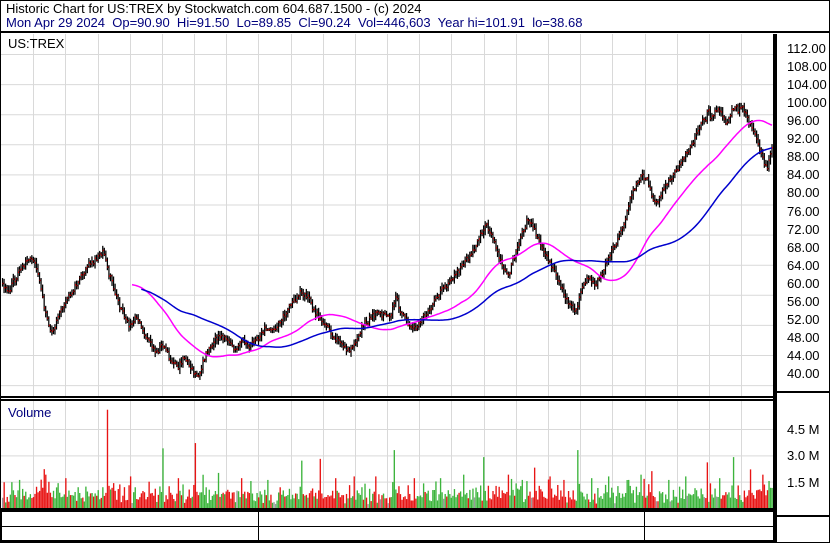  Describe the element at coordinates (803, 482) in the screenshot. I see `volume-axis-label: 1.5 M` at that location.